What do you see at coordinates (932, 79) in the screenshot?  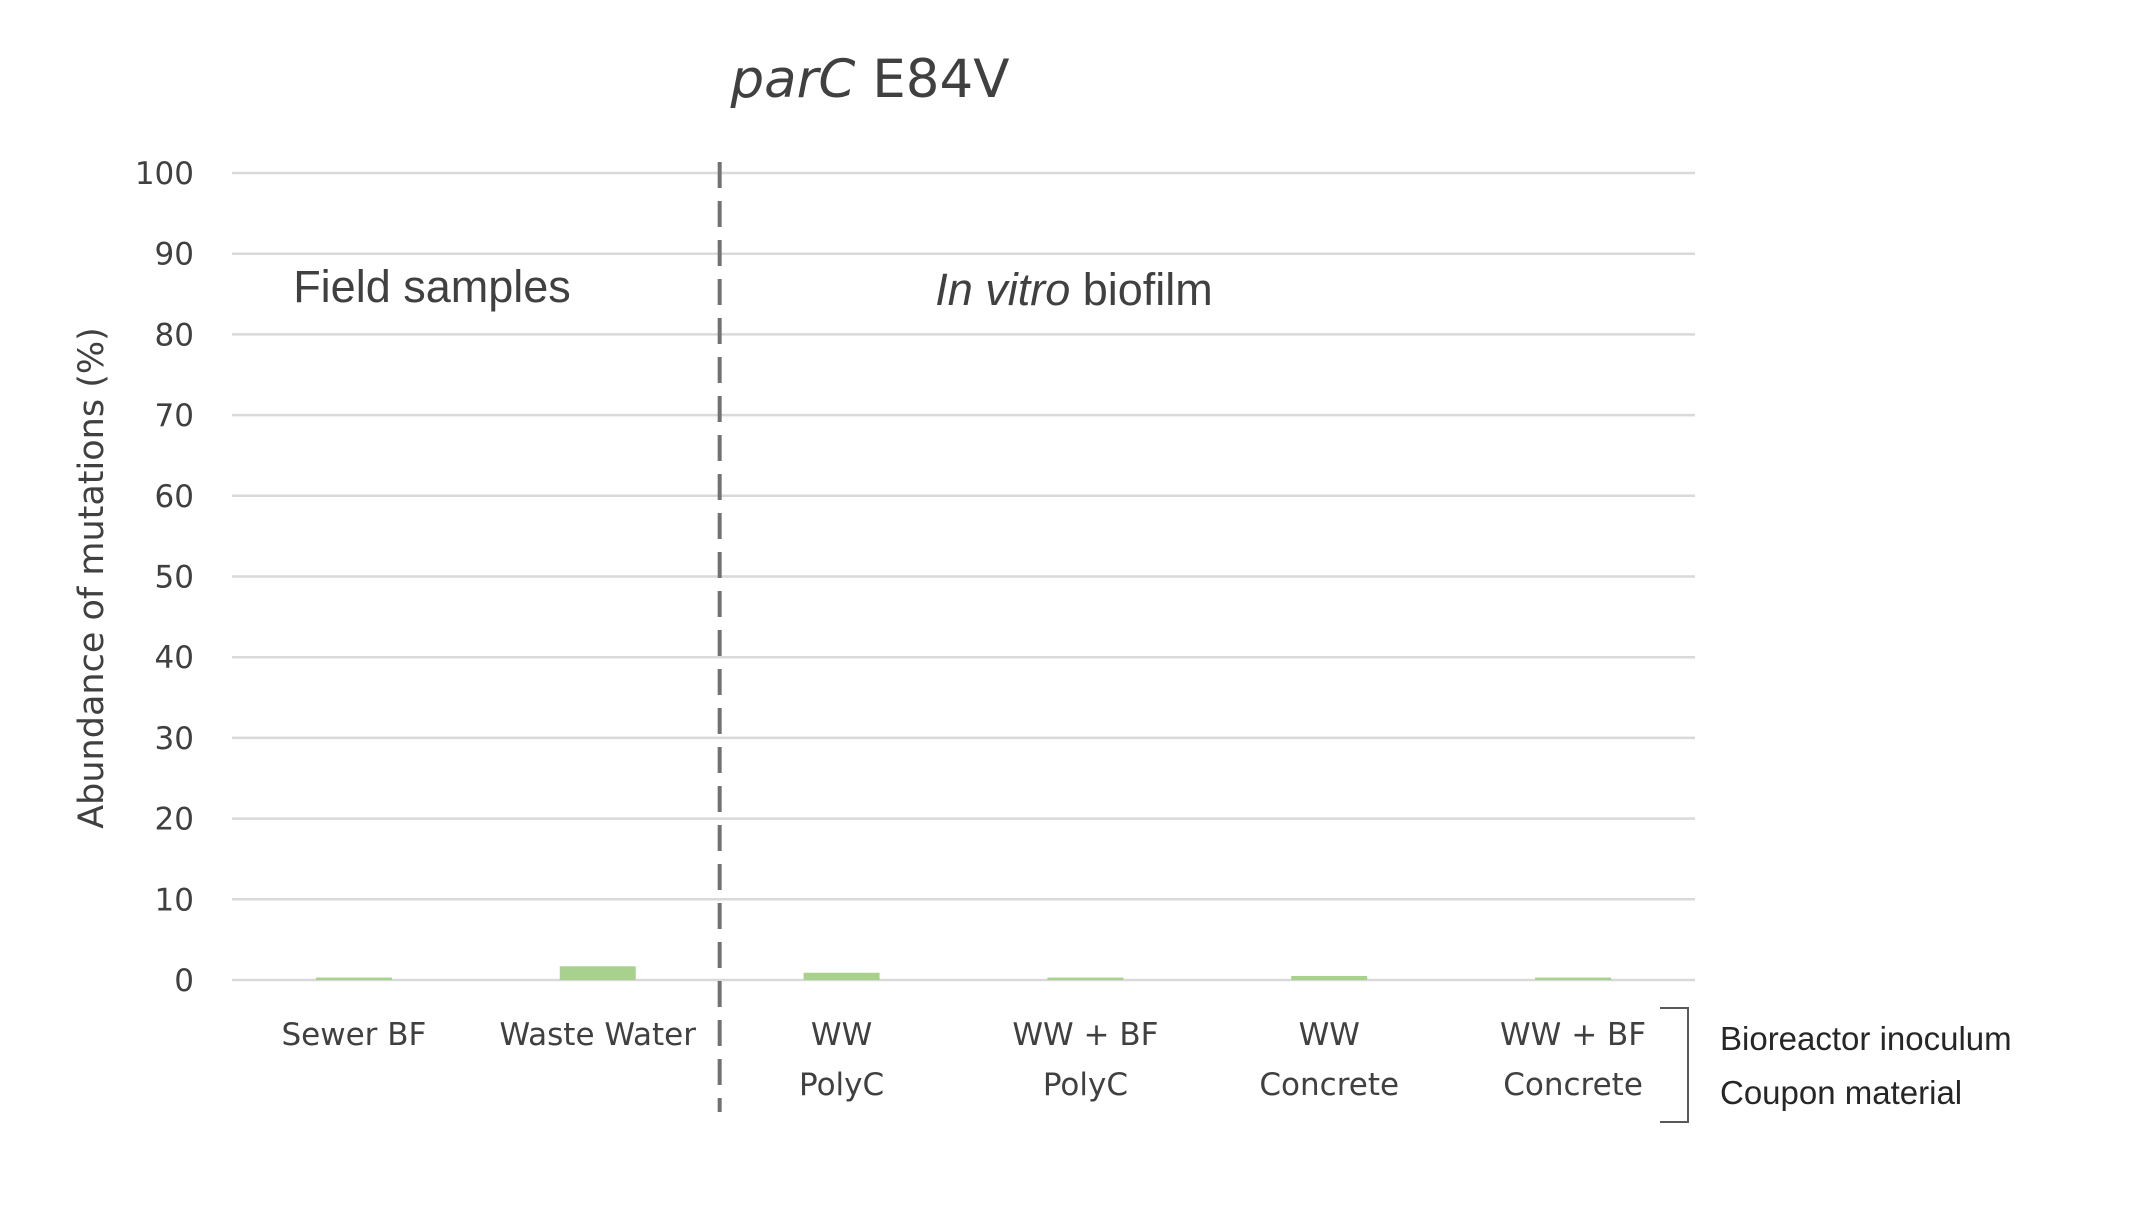 I see `chart-title-rest: E84V` at bounding box center [932, 79].